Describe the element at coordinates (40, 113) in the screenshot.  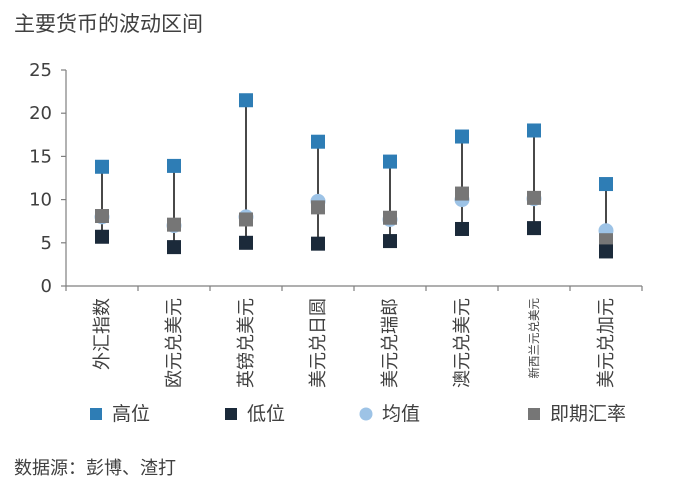
I see `y-tick-label: 20` at that location.